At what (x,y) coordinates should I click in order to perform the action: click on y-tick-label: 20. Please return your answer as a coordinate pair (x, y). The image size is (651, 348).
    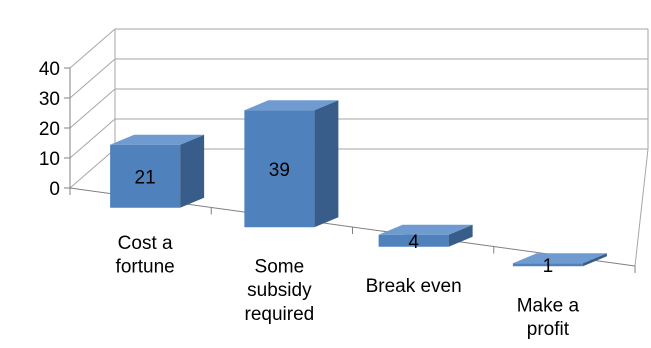
    Looking at the image, I should click on (49, 129).